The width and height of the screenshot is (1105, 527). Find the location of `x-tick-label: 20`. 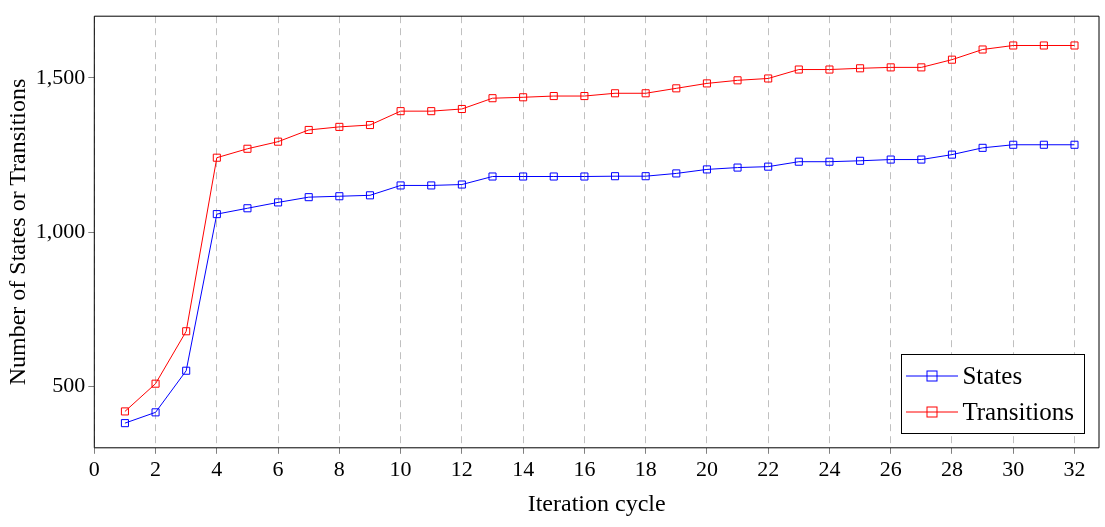

x-tick-label: 20 is located at coordinates (706, 468).